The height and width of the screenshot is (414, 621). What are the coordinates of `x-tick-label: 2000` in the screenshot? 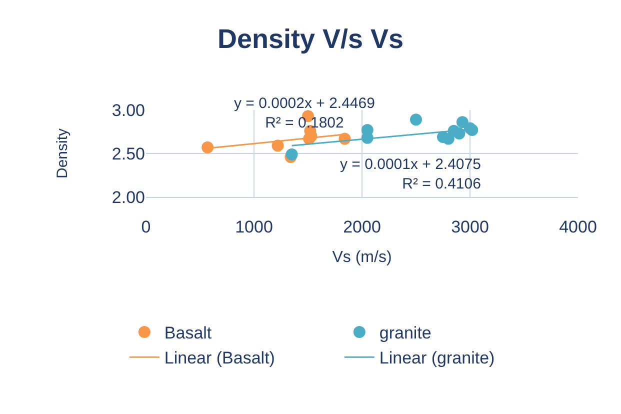 It's located at (362, 226).